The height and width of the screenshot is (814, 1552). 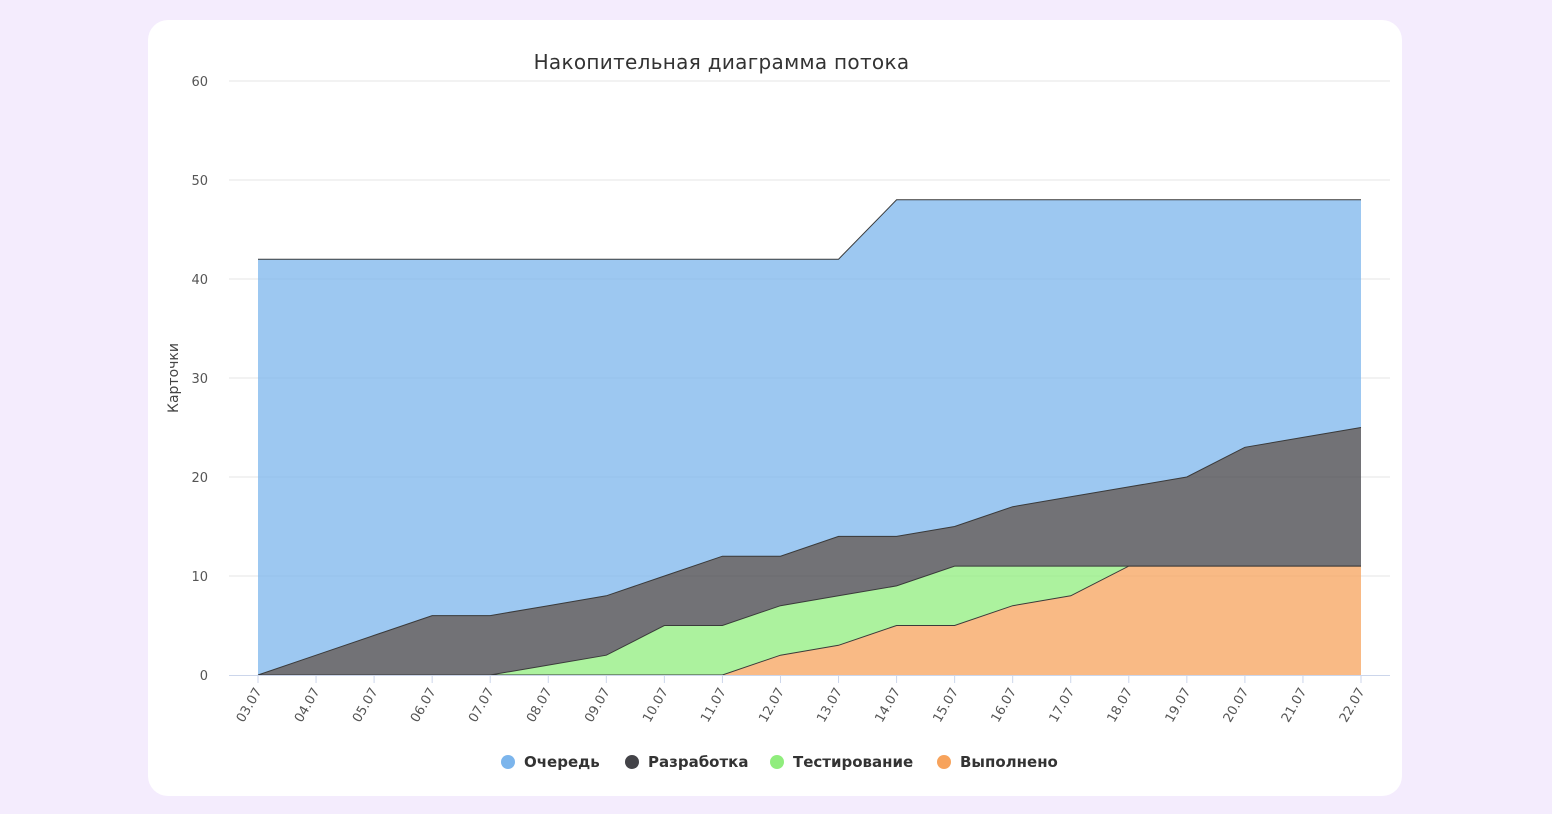 What do you see at coordinates (482, 706) in the screenshot?
I see `x-tick-label: 07.07` at bounding box center [482, 706].